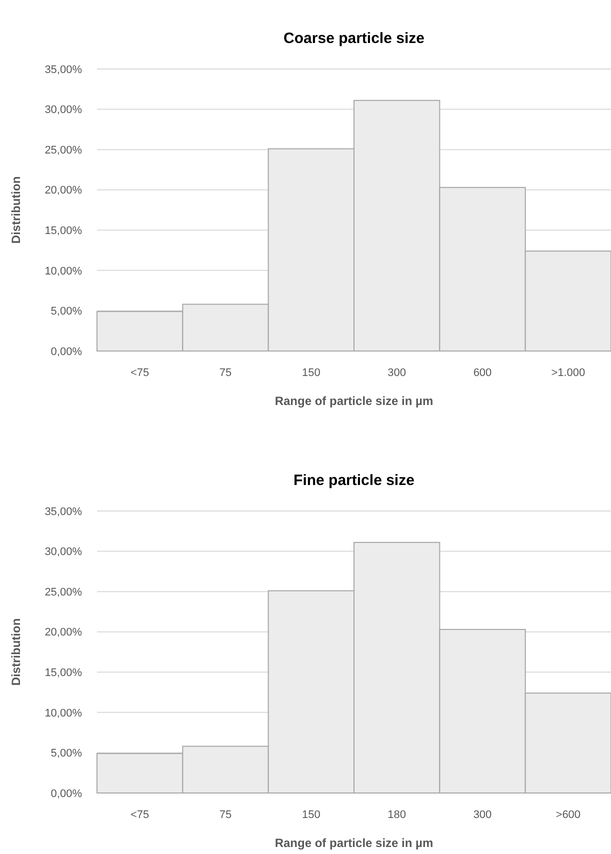 The width and height of the screenshot is (611, 854). Describe the element at coordinates (482, 373) in the screenshot. I see `x-tick-label: 600` at that location.